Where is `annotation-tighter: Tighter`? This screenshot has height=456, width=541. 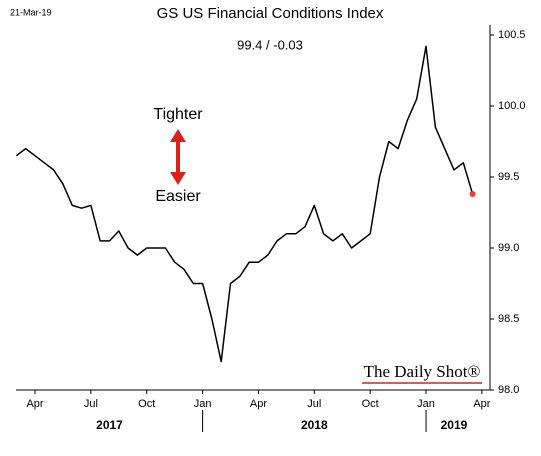
annotation-tighter: Tighter is located at coordinates (178, 114).